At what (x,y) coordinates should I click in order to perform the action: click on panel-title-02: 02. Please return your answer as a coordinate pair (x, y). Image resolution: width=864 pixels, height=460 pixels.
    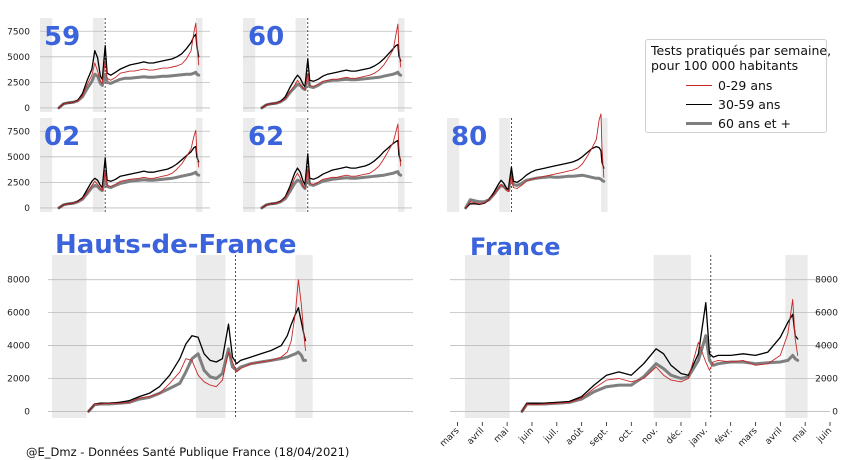
    Looking at the image, I should click on (62, 137).